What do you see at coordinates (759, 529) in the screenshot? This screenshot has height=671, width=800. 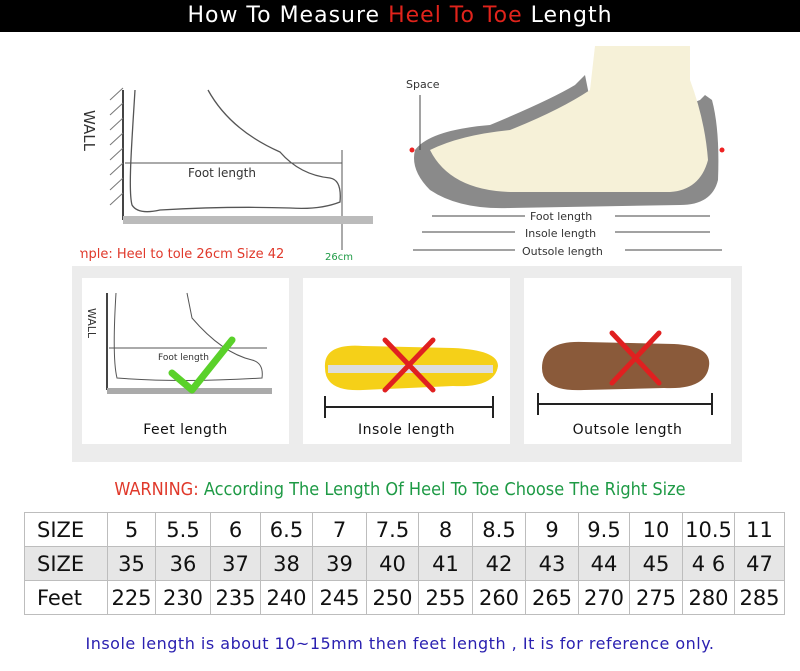 I see `table-cell: 11` at bounding box center [759, 529].